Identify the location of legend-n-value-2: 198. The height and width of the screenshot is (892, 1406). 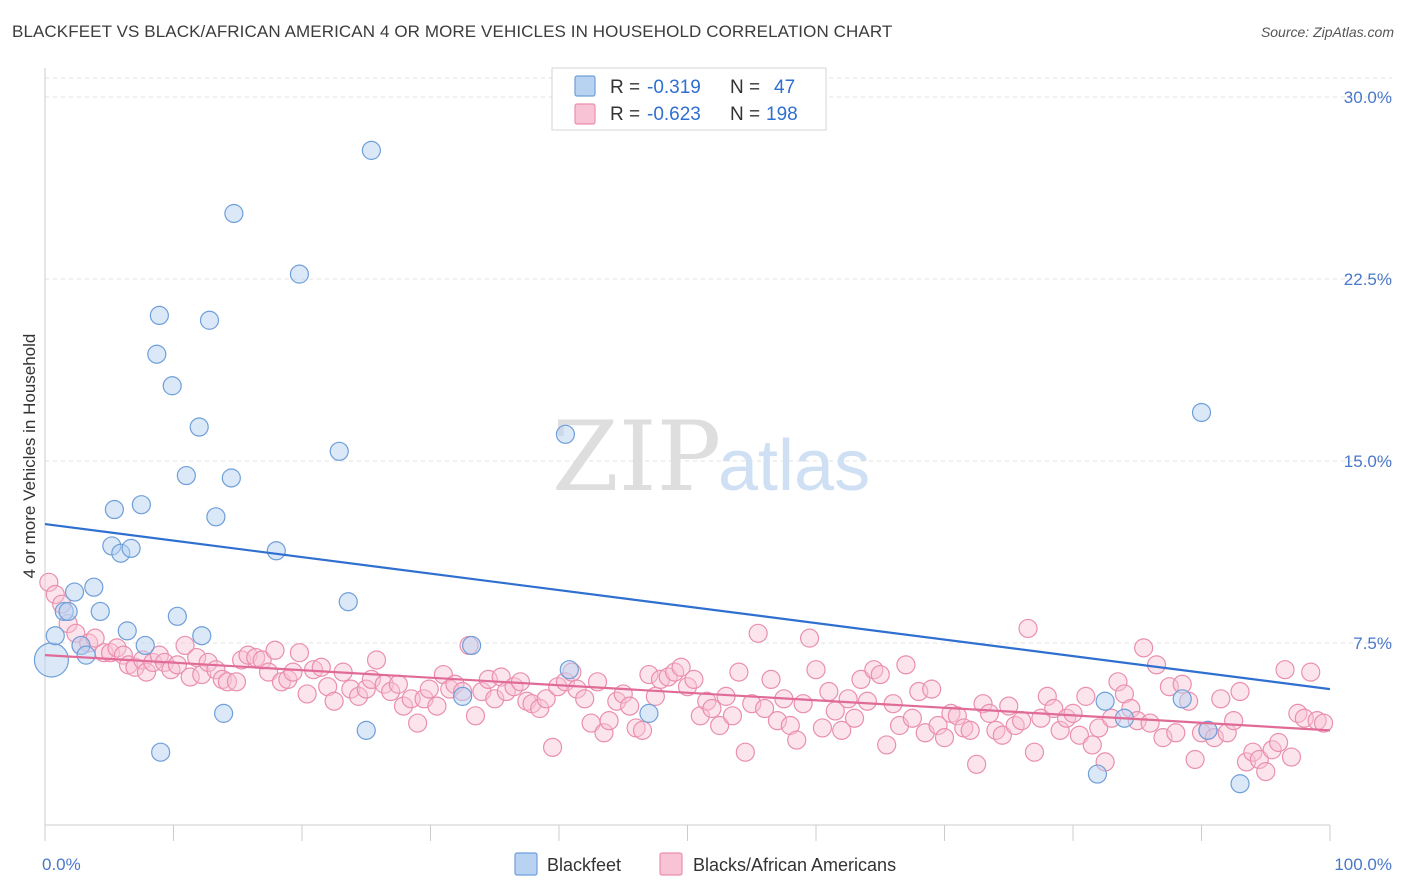
(782, 114).